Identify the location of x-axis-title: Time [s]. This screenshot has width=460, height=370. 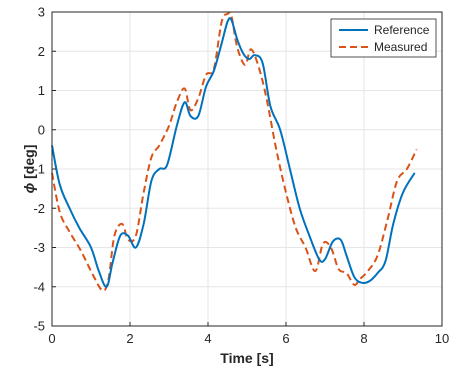
(246, 358).